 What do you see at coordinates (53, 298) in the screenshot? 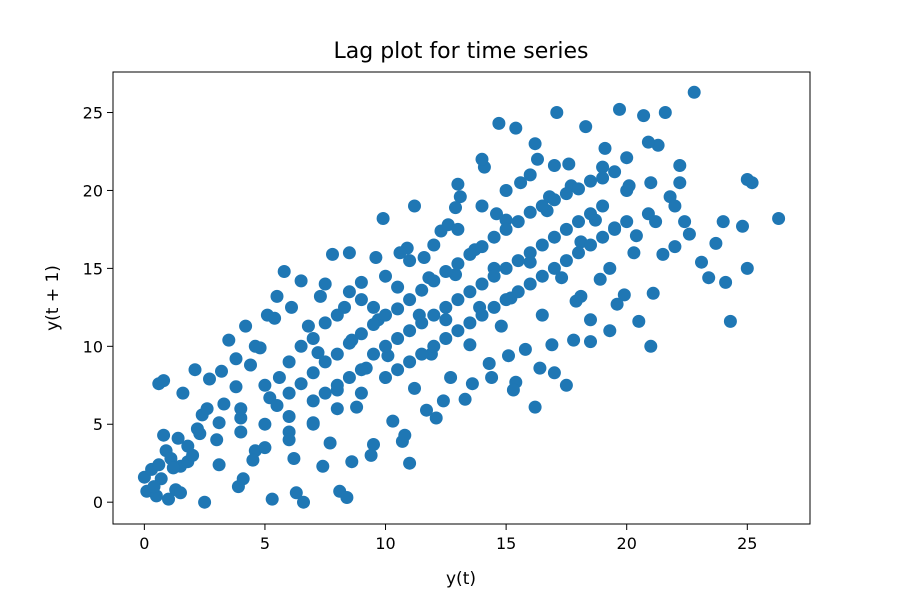
I see `y-axis-label: y(t + 1)` at bounding box center [53, 298].